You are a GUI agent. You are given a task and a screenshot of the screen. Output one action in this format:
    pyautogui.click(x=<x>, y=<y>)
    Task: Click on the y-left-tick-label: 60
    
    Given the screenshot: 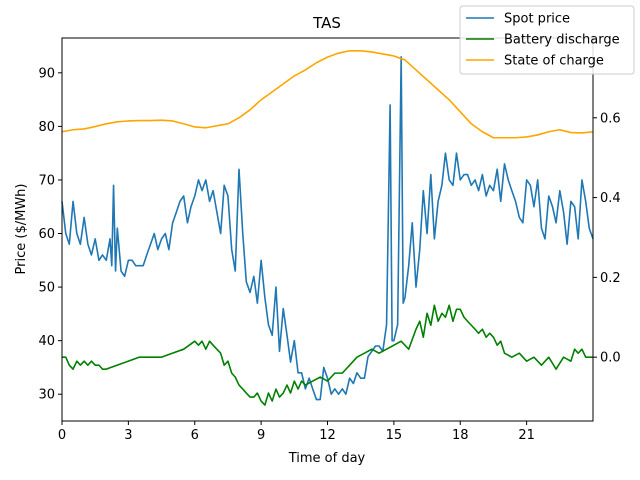 What is the action you would take?
    pyautogui.click(x=46, y=234)
    